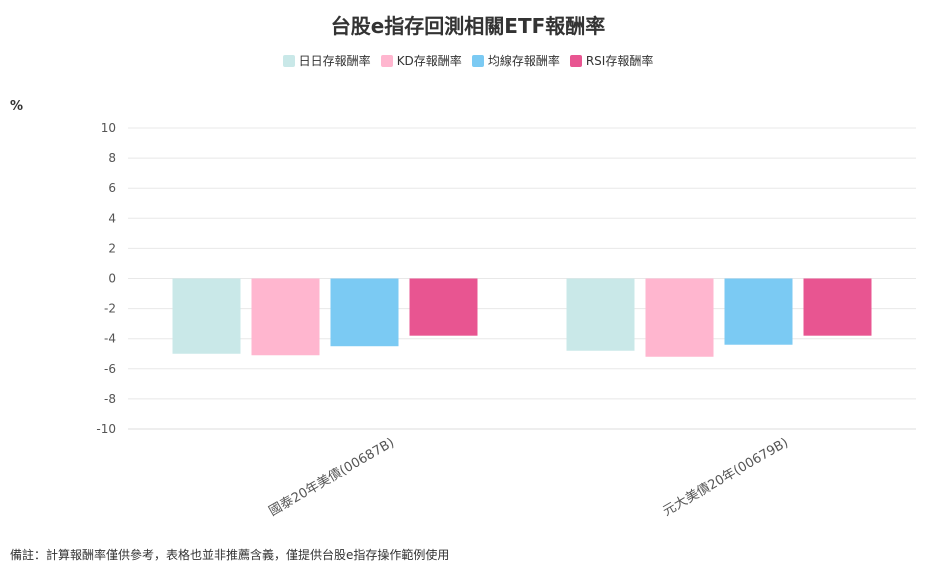  What do you see at coordinates (108, 128) in the screenshot?
I see `y-tick-label: 10` at bounding box center [108, 128].